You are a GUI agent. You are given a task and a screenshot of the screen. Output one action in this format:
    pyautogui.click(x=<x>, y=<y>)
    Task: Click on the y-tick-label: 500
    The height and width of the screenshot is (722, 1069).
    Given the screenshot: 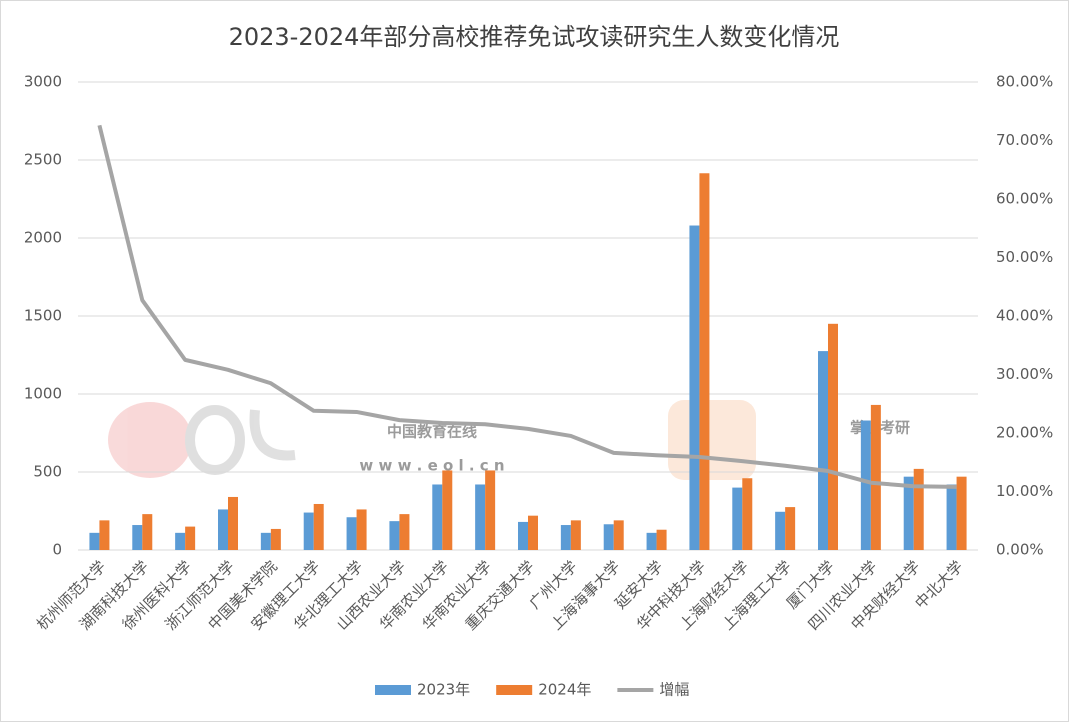 What is the action you would take?
    pyautogui.click(x=47, y=472)
    